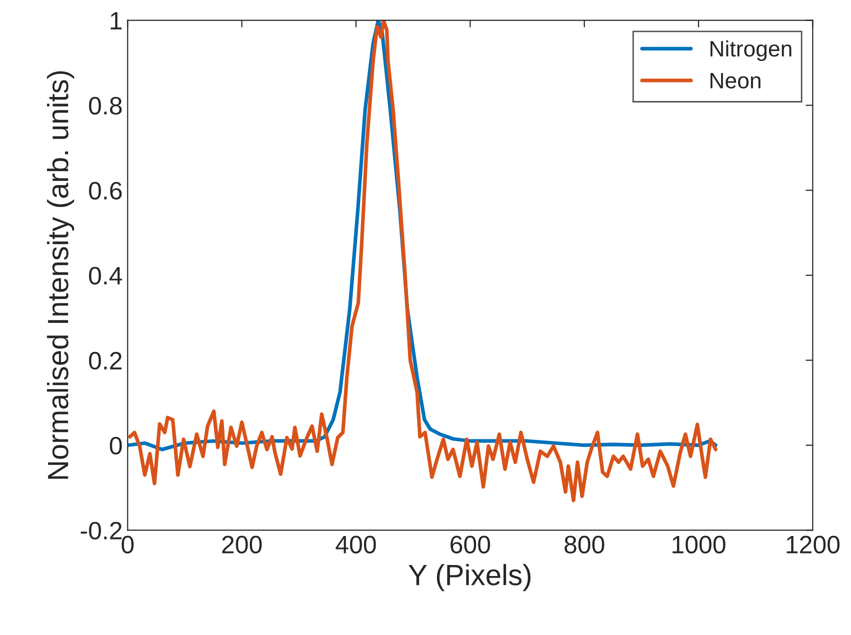 The width and height of the screenshot is (851, 635). What do you see at coordinates (116, 445) in the screenshot?
I see `y-tick-label: 0` at bounding box center [116, 445].